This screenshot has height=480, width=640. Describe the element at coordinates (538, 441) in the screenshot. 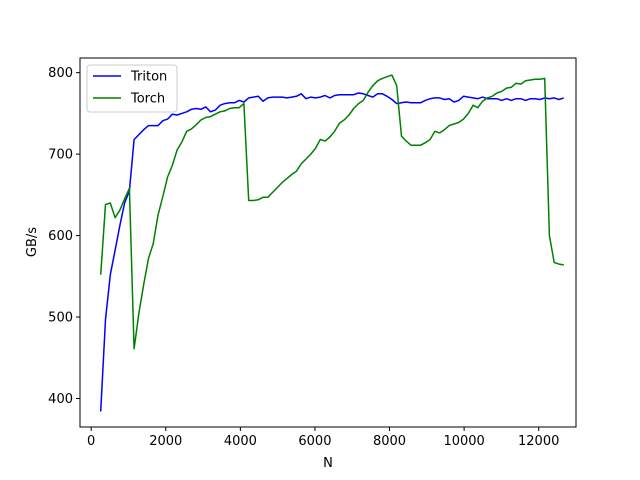

I see `x-tick-label: 12000` at that location.